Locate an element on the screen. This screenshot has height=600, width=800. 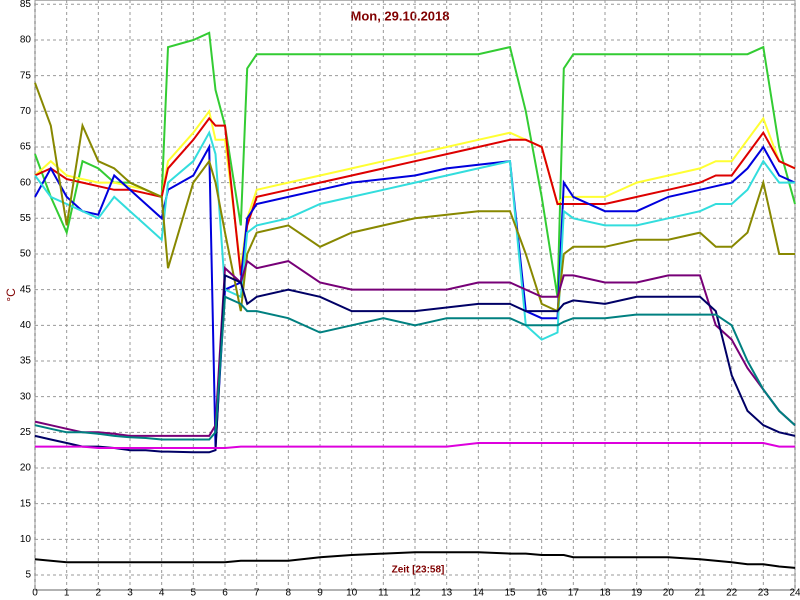
y-tick-label: 35 is located at coordinates (26, 361).